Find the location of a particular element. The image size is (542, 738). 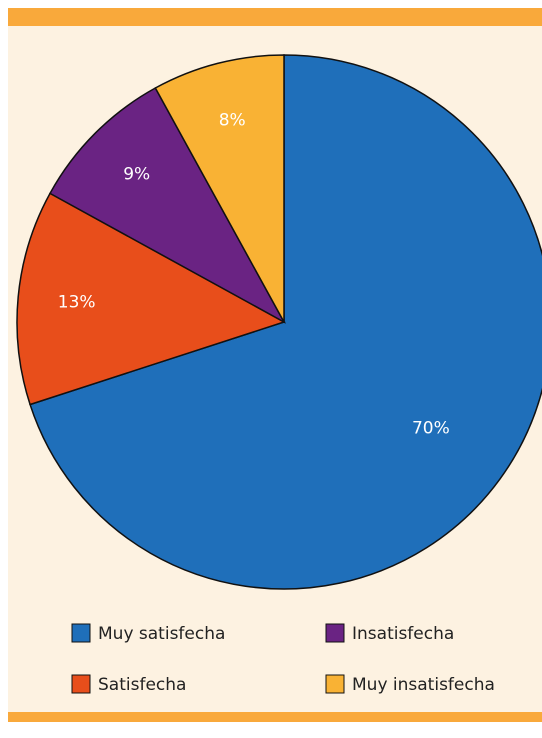

top-band is located at coordinates (275, 17).